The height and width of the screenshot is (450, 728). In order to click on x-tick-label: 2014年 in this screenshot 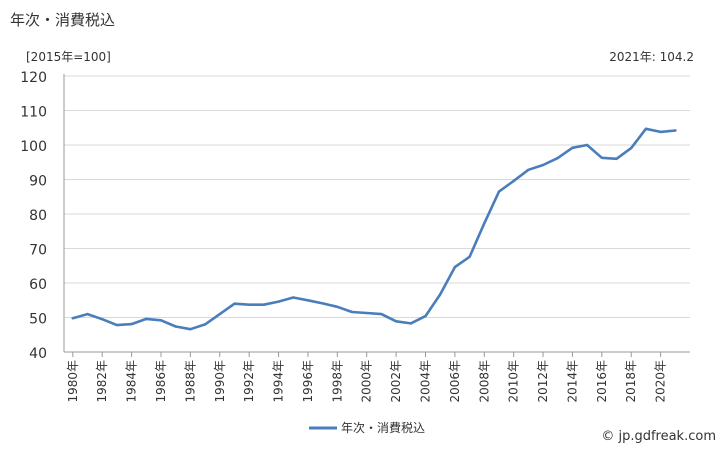, I will do `click(572, 381)`.